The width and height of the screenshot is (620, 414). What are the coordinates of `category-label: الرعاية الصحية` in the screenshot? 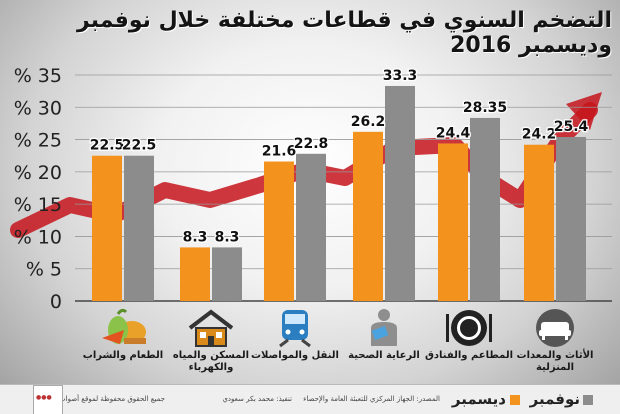 It's located at (384, 355).